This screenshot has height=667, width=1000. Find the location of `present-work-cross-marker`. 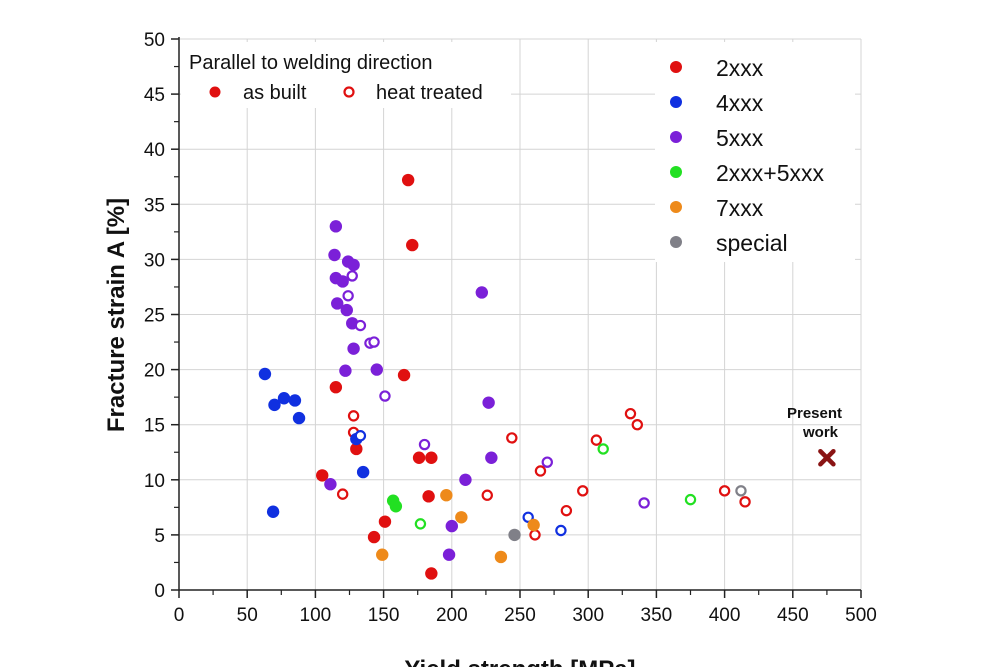

present-work-cross-marker is located at coordinates (827, 458).